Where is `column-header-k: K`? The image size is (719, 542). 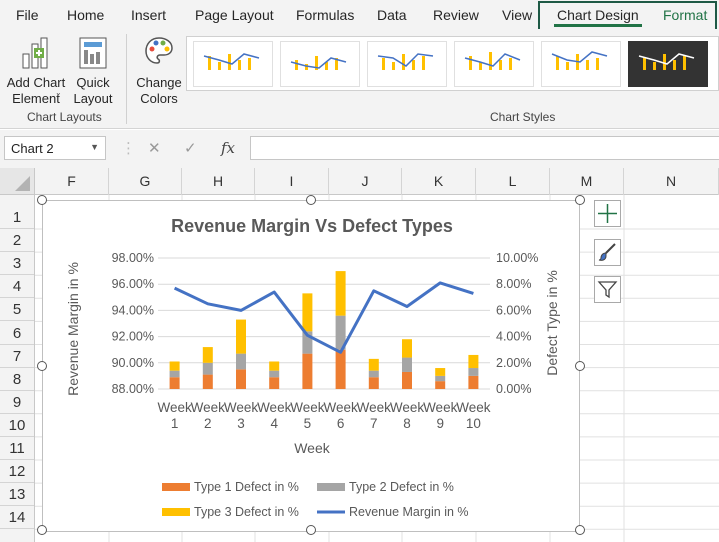 column-header-k: K is located at coordinates (439, 181).